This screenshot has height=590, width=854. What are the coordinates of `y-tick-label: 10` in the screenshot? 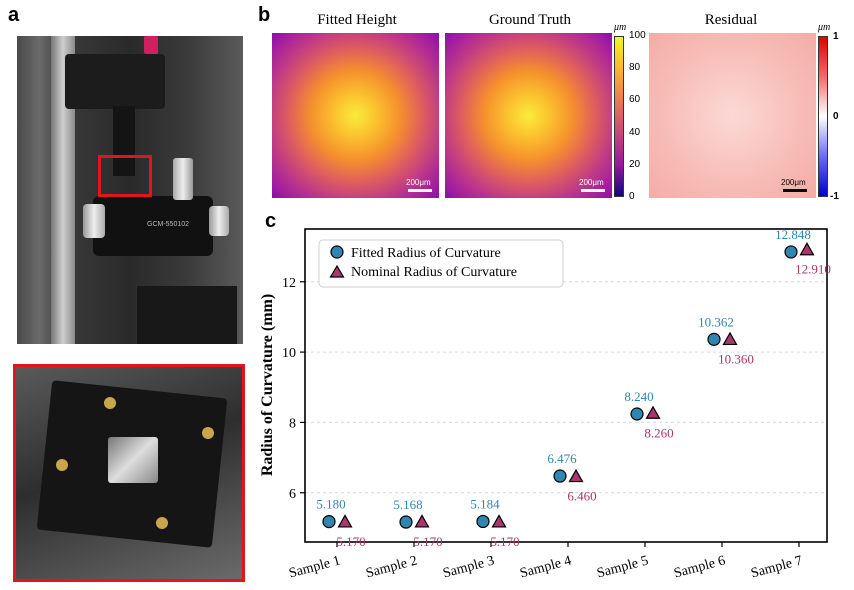 It's located at (289, 353).